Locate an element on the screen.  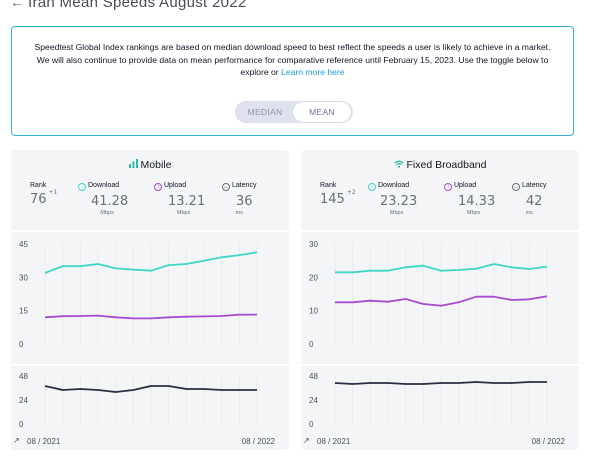
y-tick-label: 20 is located at coordinates (313, 277).